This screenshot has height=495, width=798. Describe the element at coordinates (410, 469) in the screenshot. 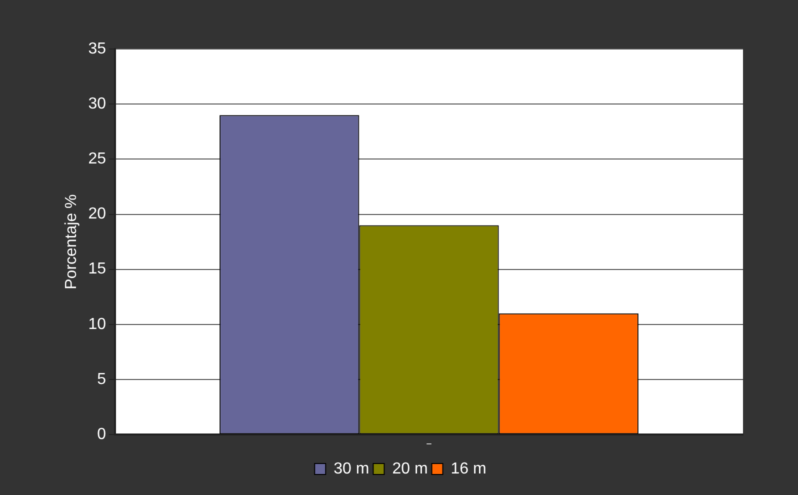

I see `legend-label: 20 m` at that location.